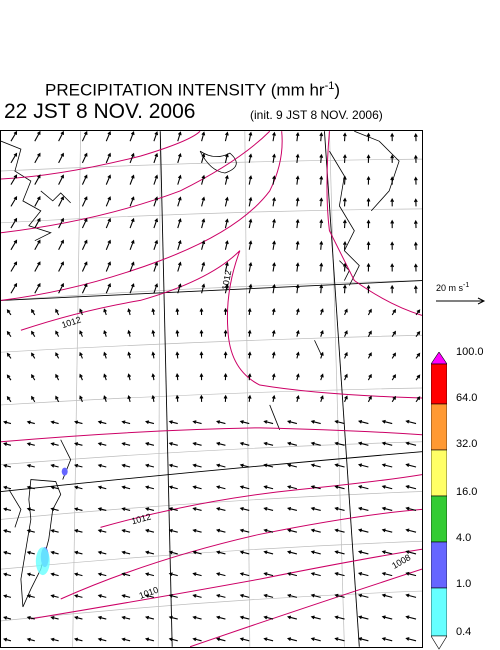  I want to click on legend-swatch-bottom, so click(439, 642).